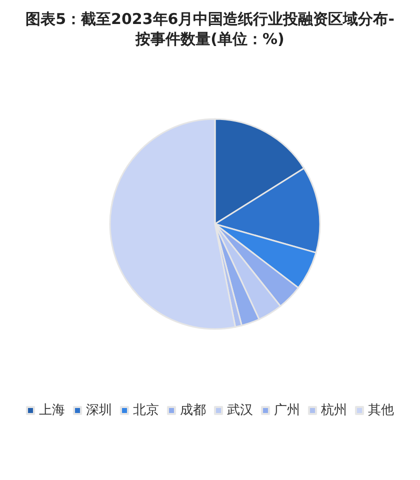 This screenshot has width=420, height=480. What do you see at coordinates (381, 410) in the screenshot?
I see `legend-label: 其他` at bounding box center [381, 410].